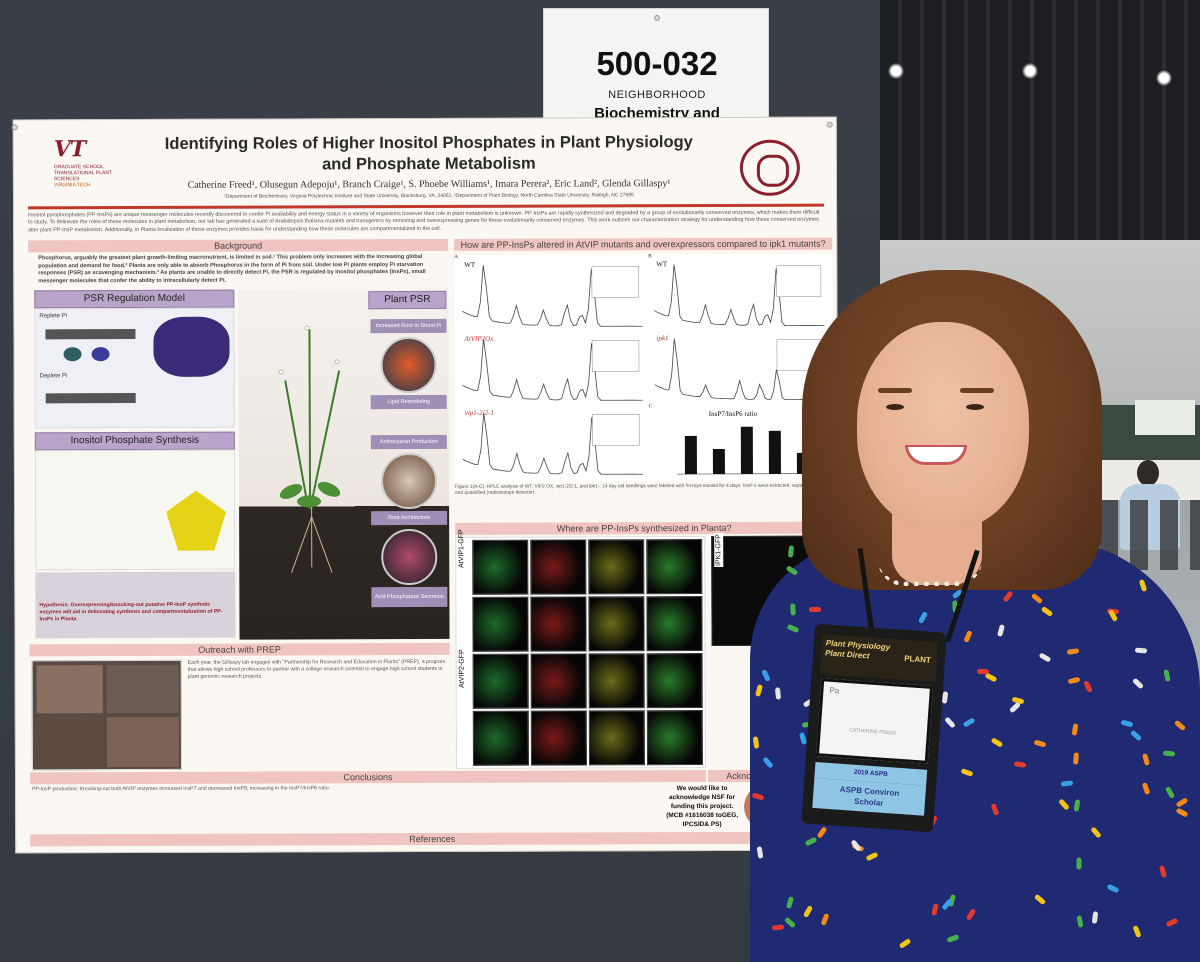 The image size is (1200, 962). Describe the element at coordinates (834, 690) in the screenshot. I see `badge-initials: Pa` at that location.